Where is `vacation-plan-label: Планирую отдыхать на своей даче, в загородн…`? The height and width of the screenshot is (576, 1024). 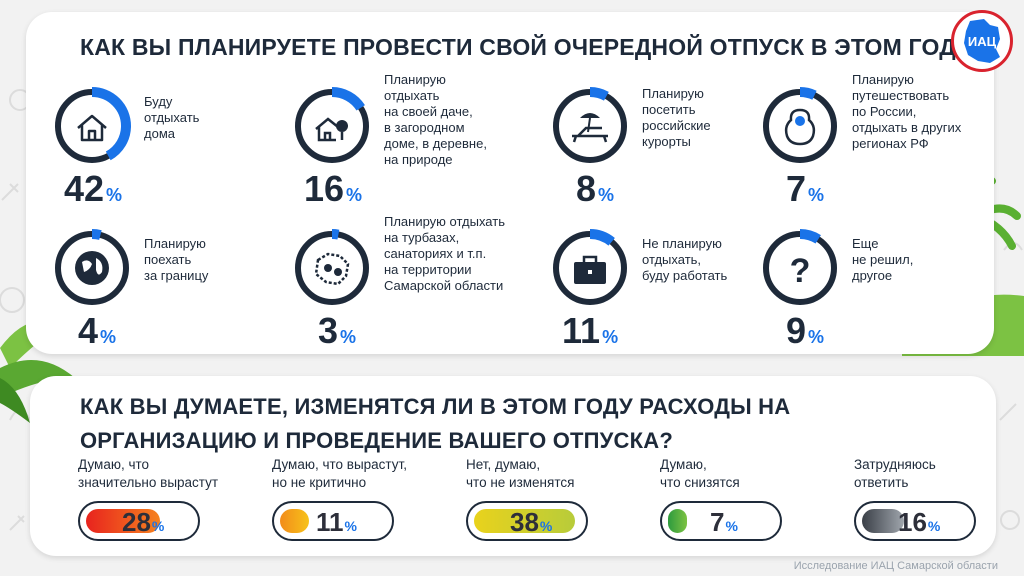
vacation-plan-label: Планирую отдыхать на своей даче, в загородн… is located at coordinates (435, 119).